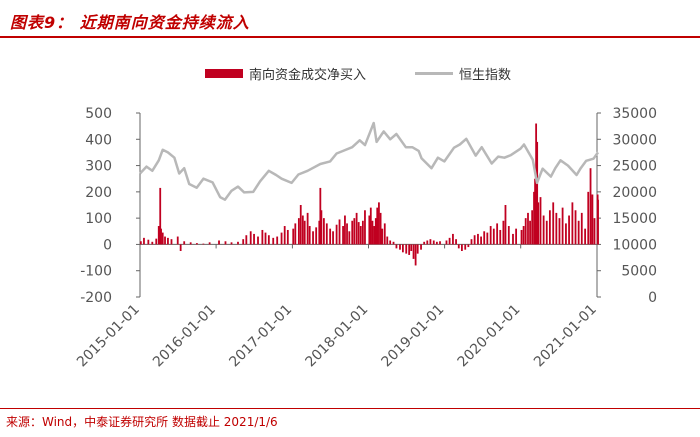 The height and width of the screenshot is (437, 700). What do you see at coordinates (634, 114) in the screenshot?
I see `right-tick-label: 35000` at bounding box center [634, 114].